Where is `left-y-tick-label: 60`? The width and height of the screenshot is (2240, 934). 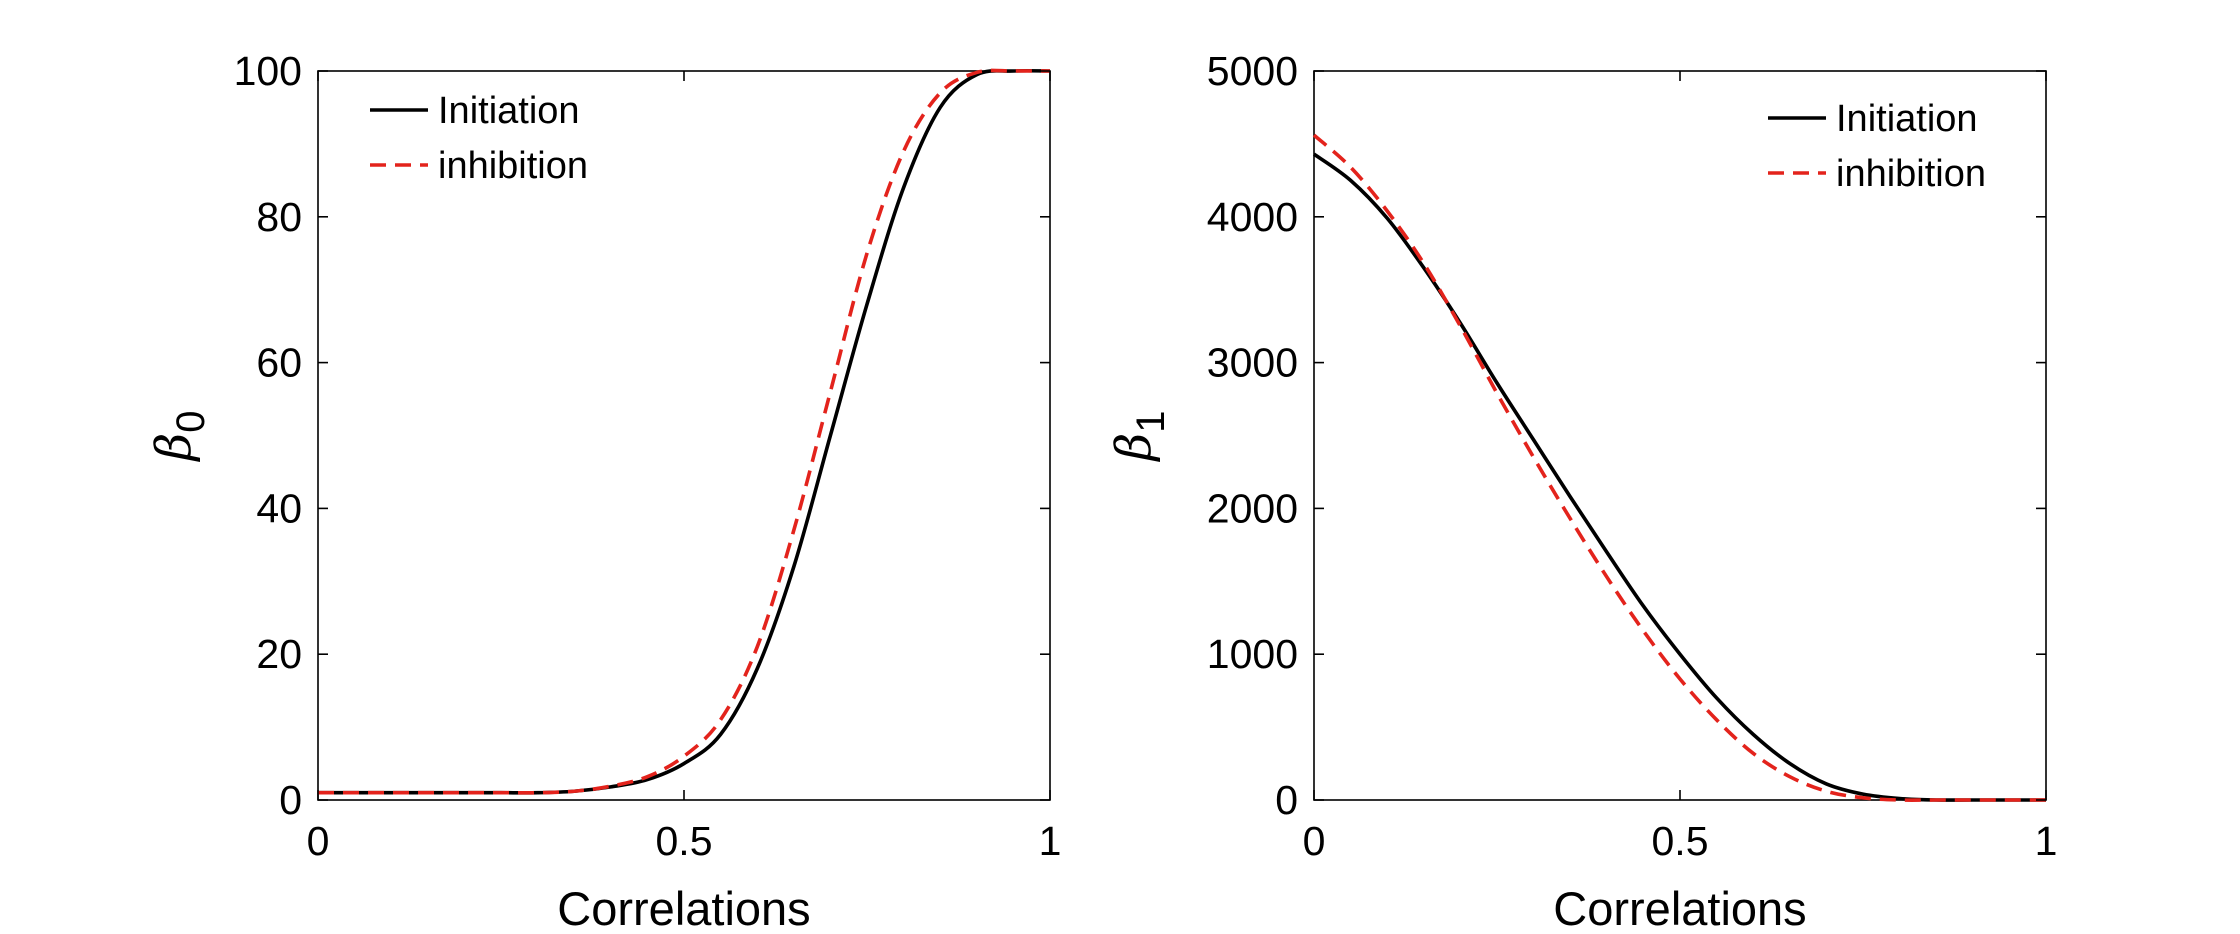
left-y-tick-label: 60 is located at coordinates (279, 363).